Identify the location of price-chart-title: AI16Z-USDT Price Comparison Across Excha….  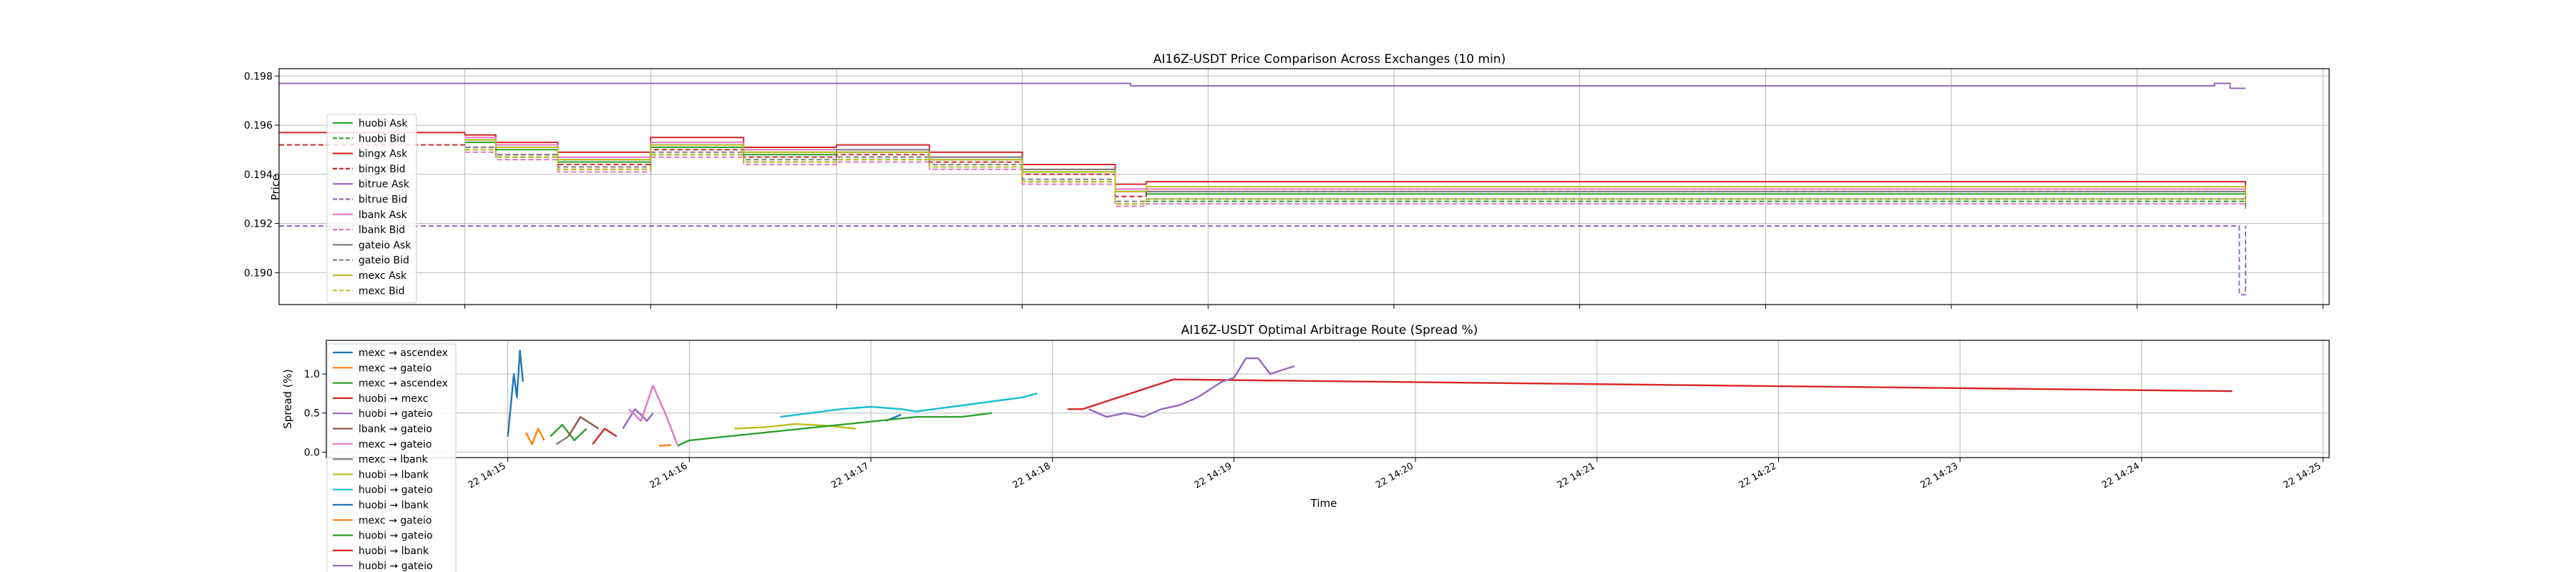
(1329, 59).